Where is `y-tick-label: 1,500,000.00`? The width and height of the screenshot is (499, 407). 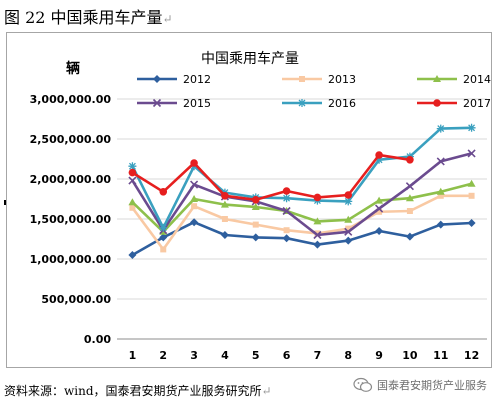
y-tick-label: 1,500,000.00 is located at coordinates (71, 219).